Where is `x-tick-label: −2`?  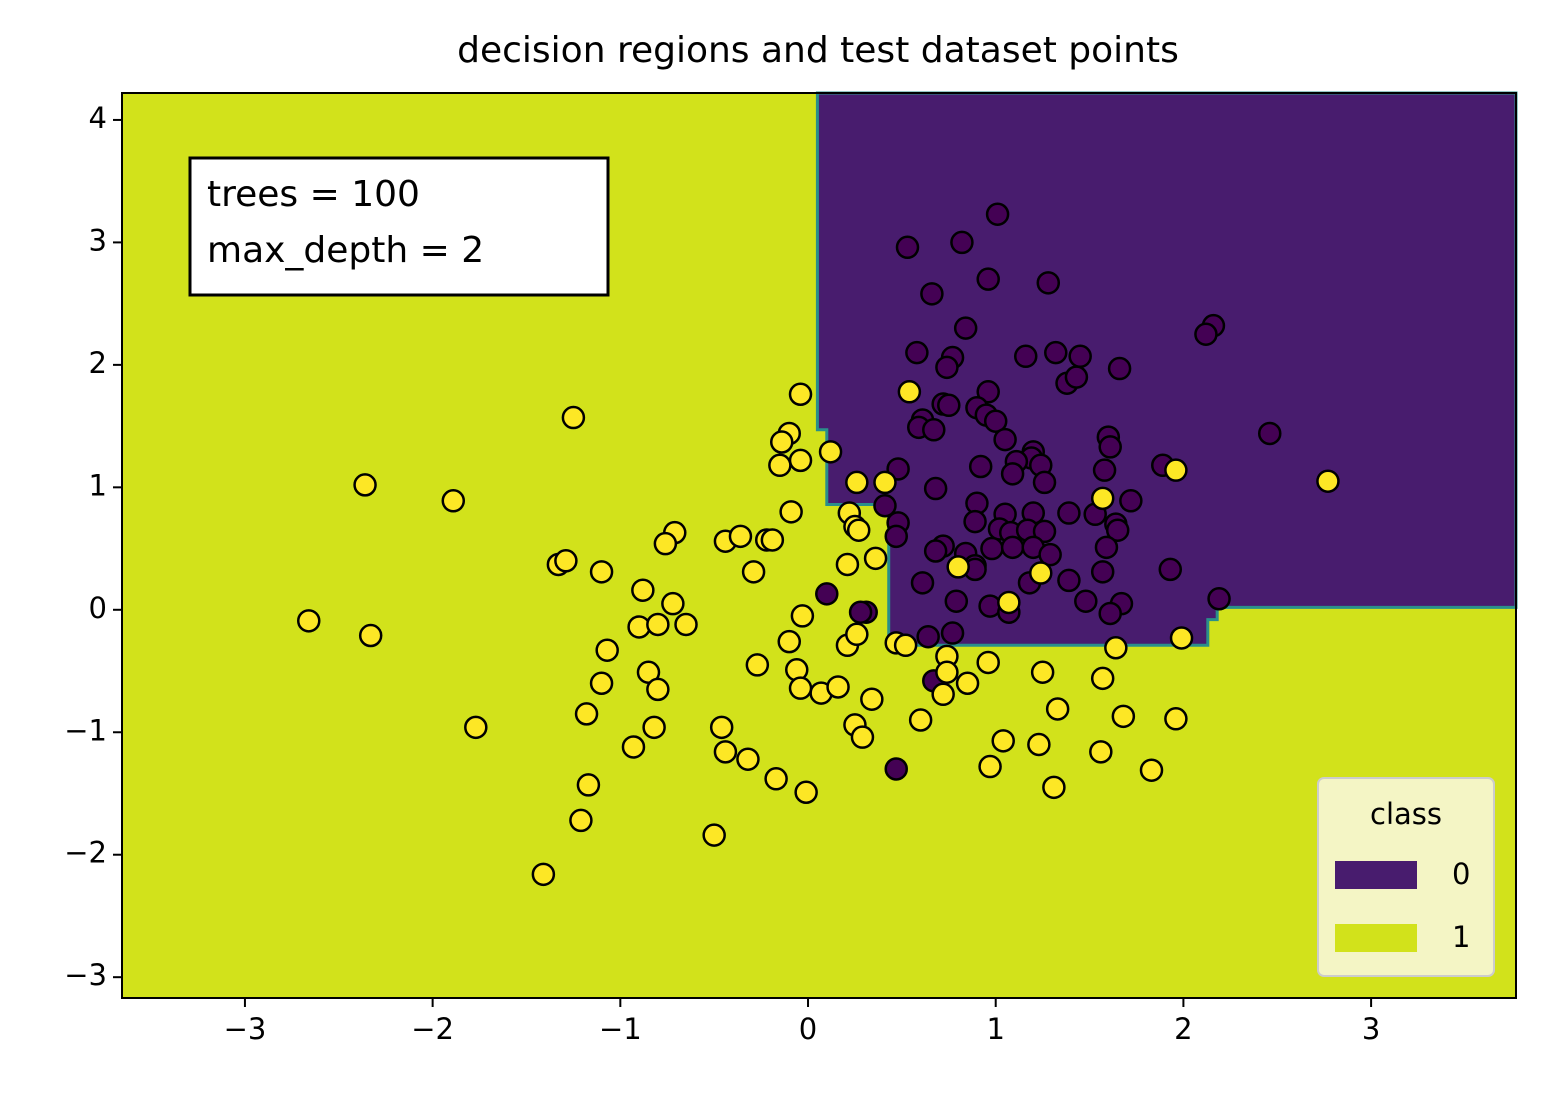
x-tick-label: −2 is located at coordinates (432, 1029).